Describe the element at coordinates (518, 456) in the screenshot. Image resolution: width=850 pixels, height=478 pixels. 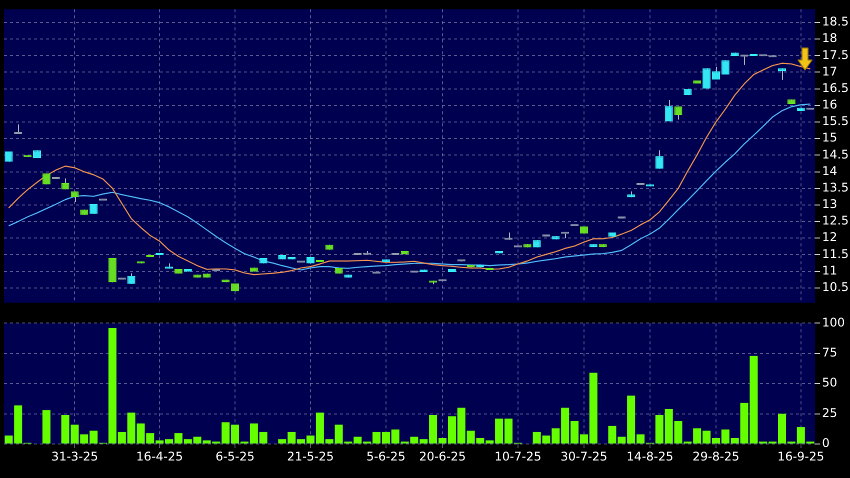
I see `x-tick-label: 10-7-25` at that location.